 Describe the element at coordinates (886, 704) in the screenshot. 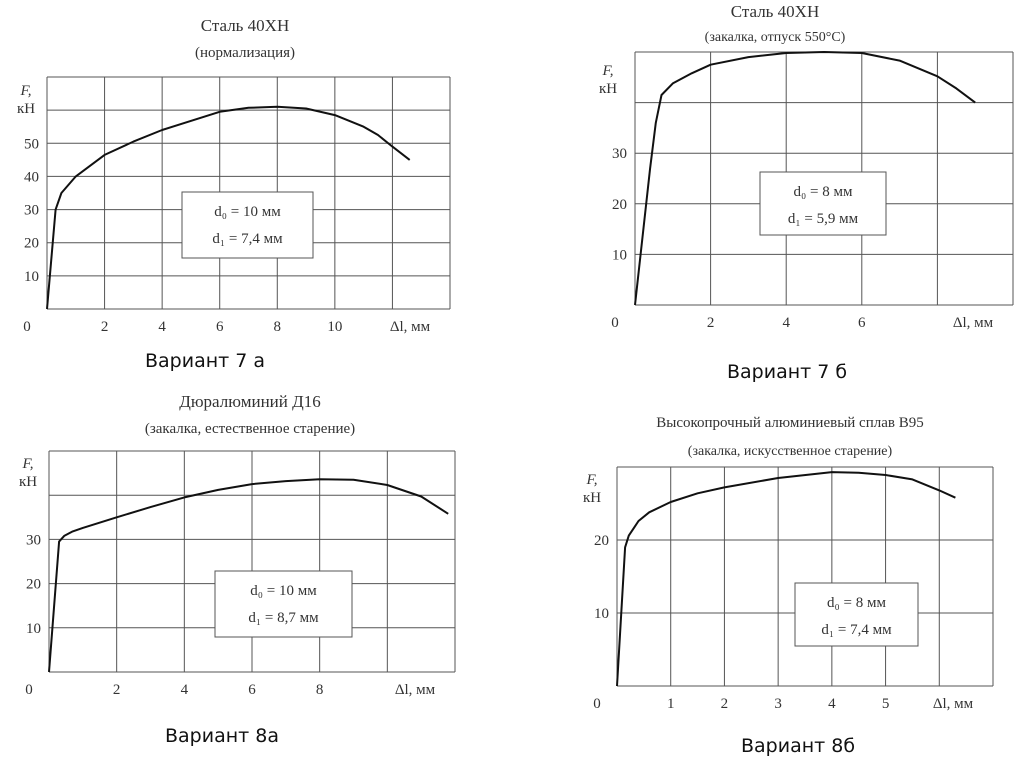

I see `x-tick-label: 5` at that location.